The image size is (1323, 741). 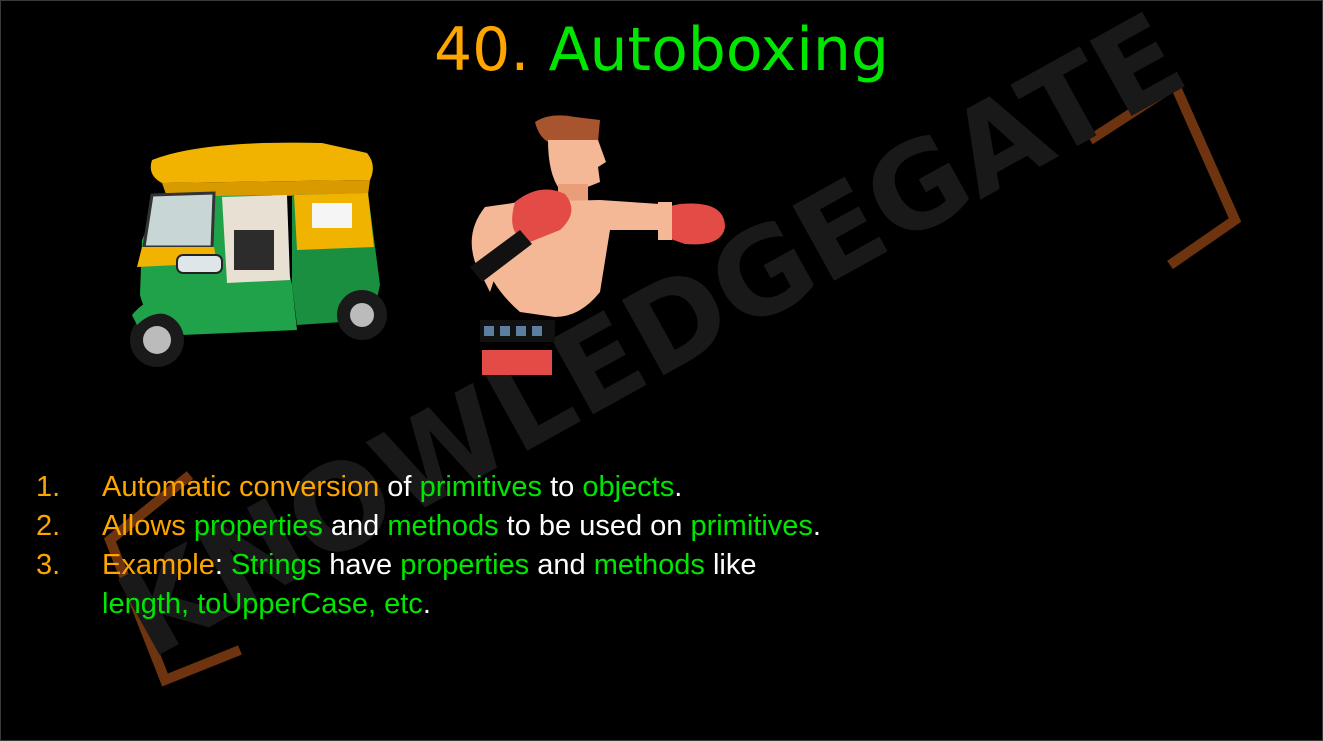 I want to click on slide-title: 40. Autoboxing, so click(x=661, y=50).